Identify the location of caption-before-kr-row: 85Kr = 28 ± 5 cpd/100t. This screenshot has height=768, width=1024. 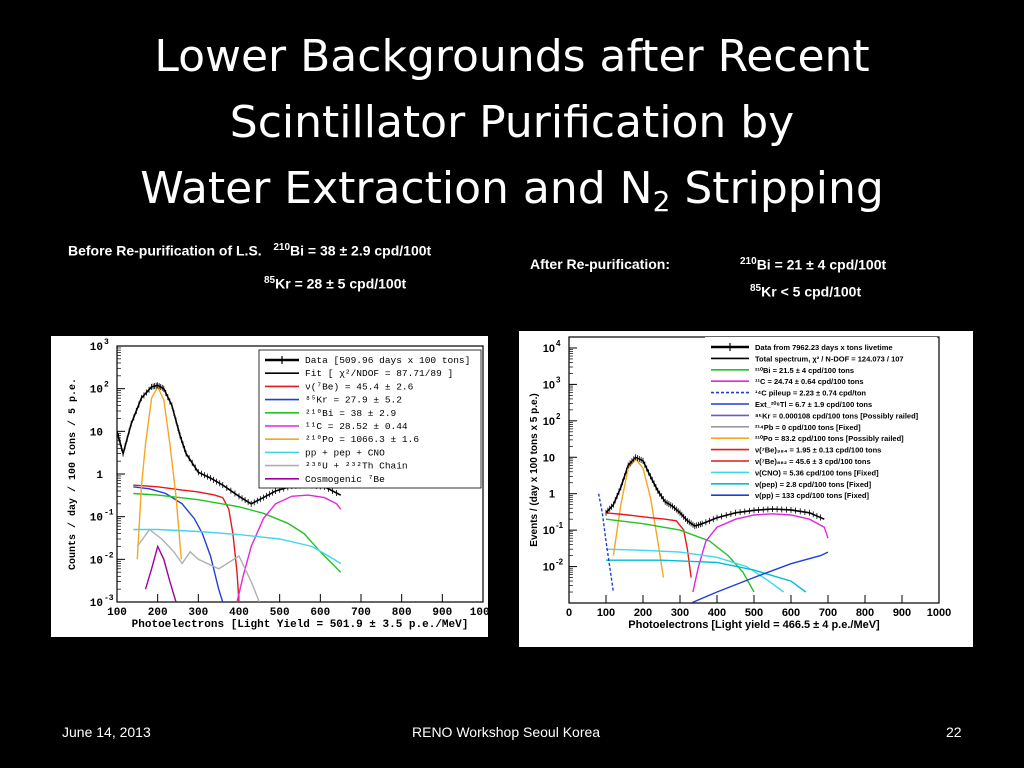
(335, 283).